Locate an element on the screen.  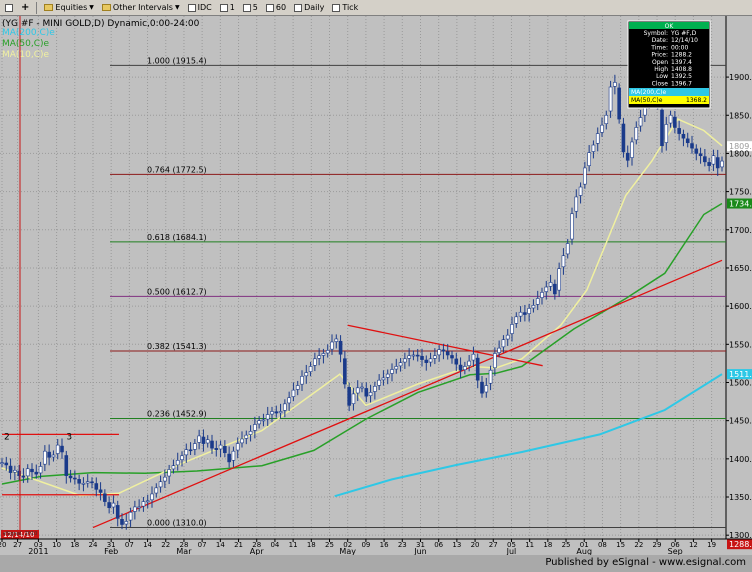
interval-60-button: 60 is located at coordinates (276, 8).